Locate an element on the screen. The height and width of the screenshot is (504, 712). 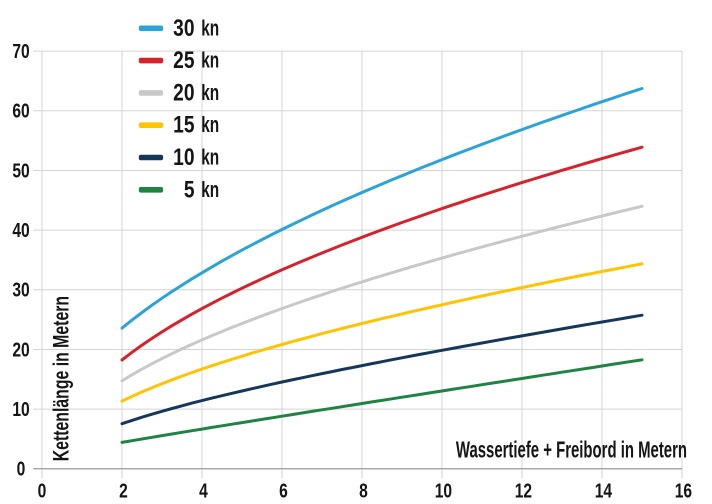
svg-text: 60 is located at coordinates (20, 111).